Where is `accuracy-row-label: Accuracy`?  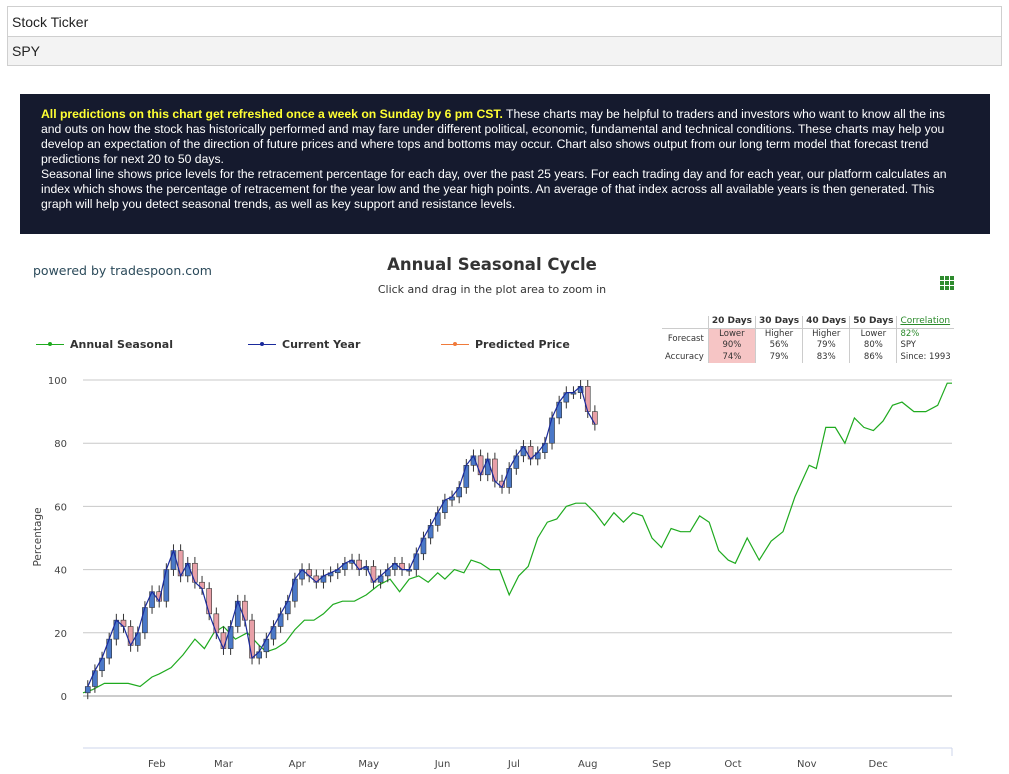
accuracy-row-label: Accuracy is located at coordinates (684, 356).